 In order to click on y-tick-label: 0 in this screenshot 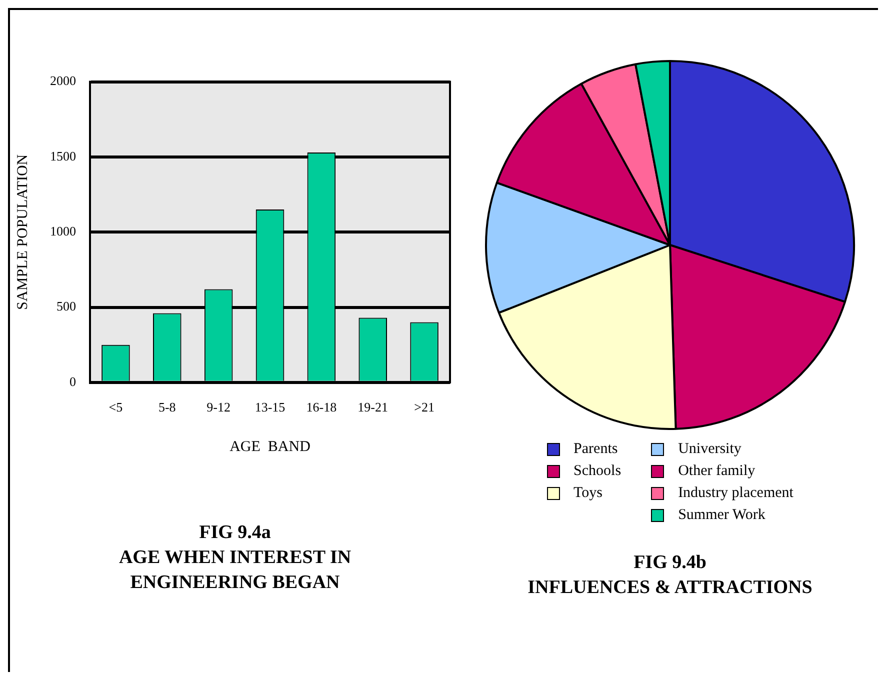, I will do `click(73, 381)`.